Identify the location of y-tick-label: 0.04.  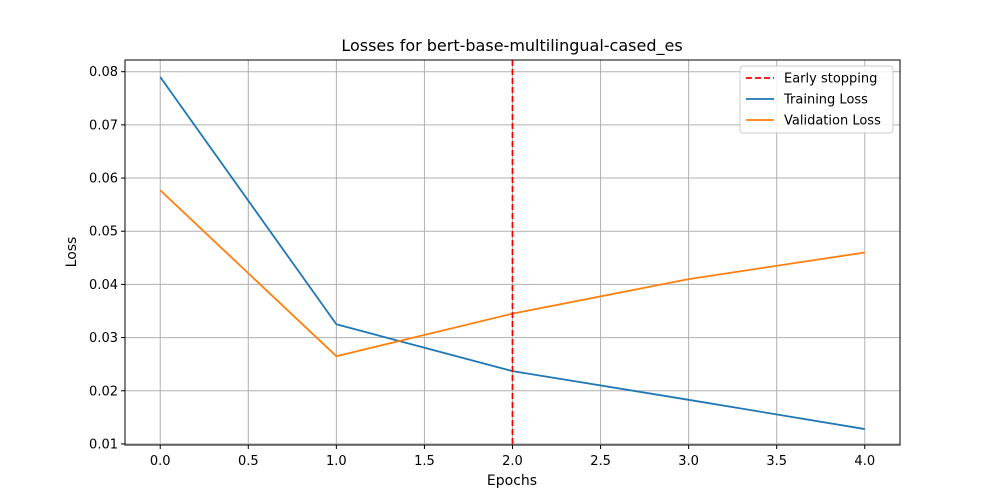
(103, 285).